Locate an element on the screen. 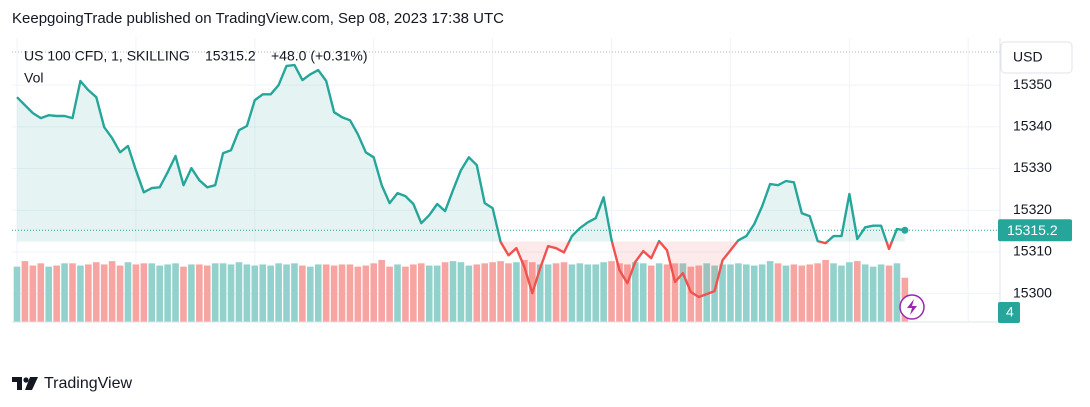  volume-tag is located at coordinates (1009, 312).